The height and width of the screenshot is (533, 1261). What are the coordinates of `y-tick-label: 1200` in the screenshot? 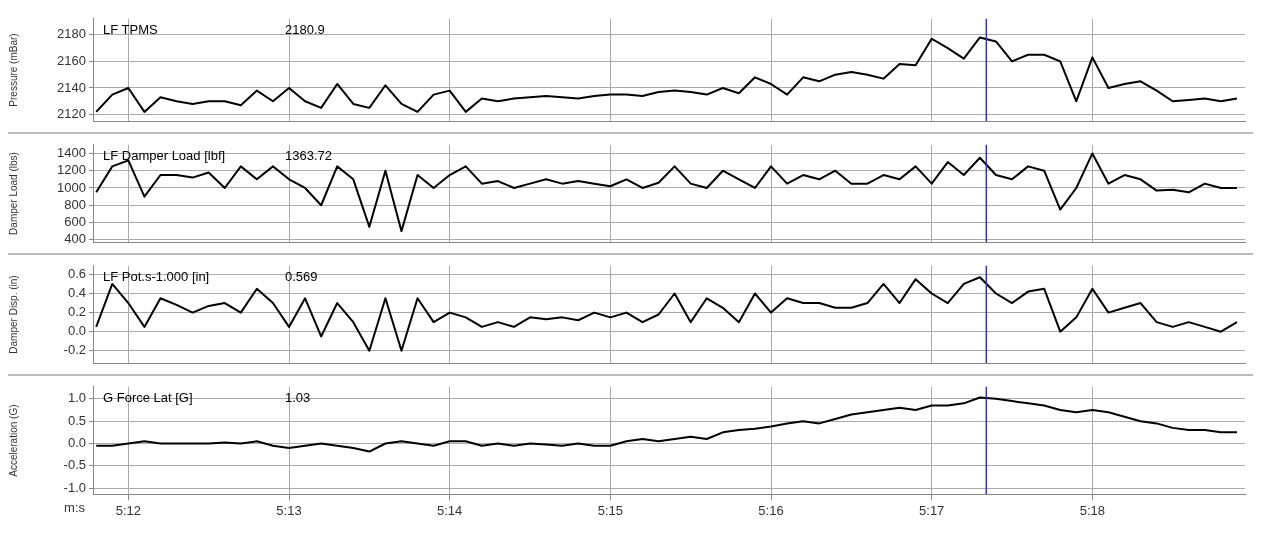 It's located at (71, 170).